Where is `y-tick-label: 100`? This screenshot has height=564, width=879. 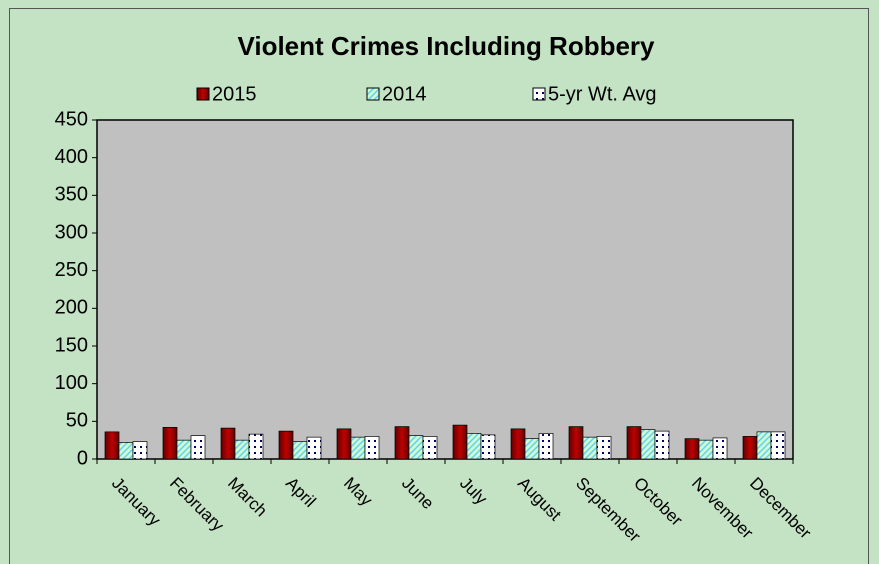
y-tick-label: 100 is located at coordinates (71, 383).